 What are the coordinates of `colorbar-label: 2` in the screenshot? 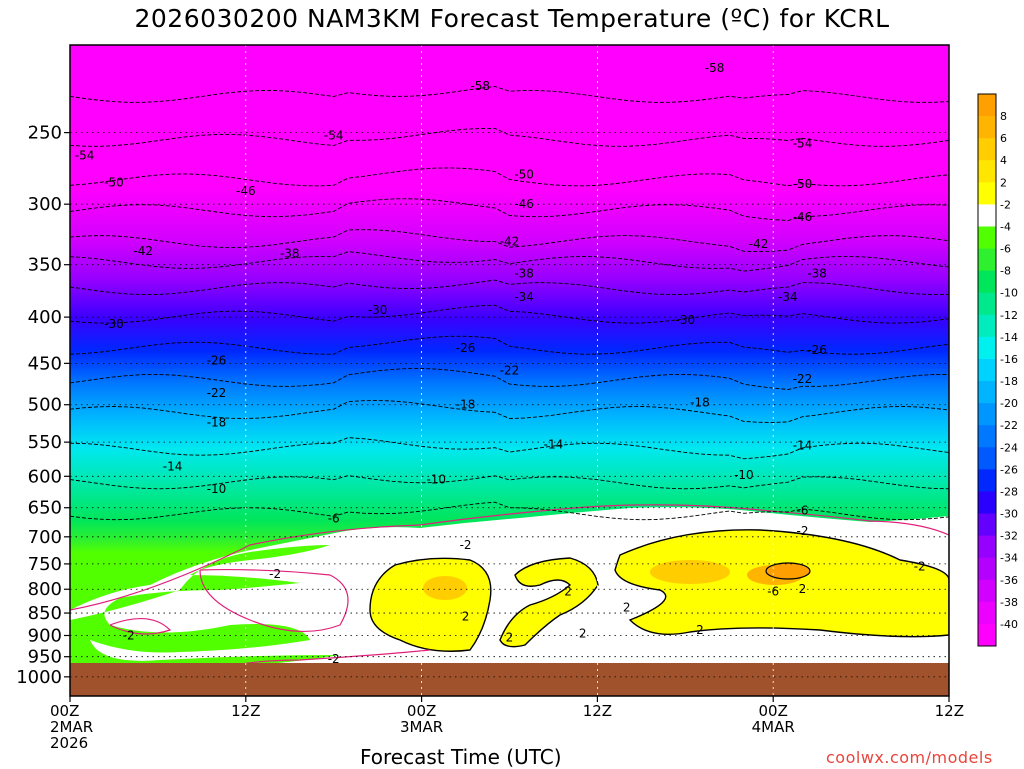 It's located at (1003, 182).